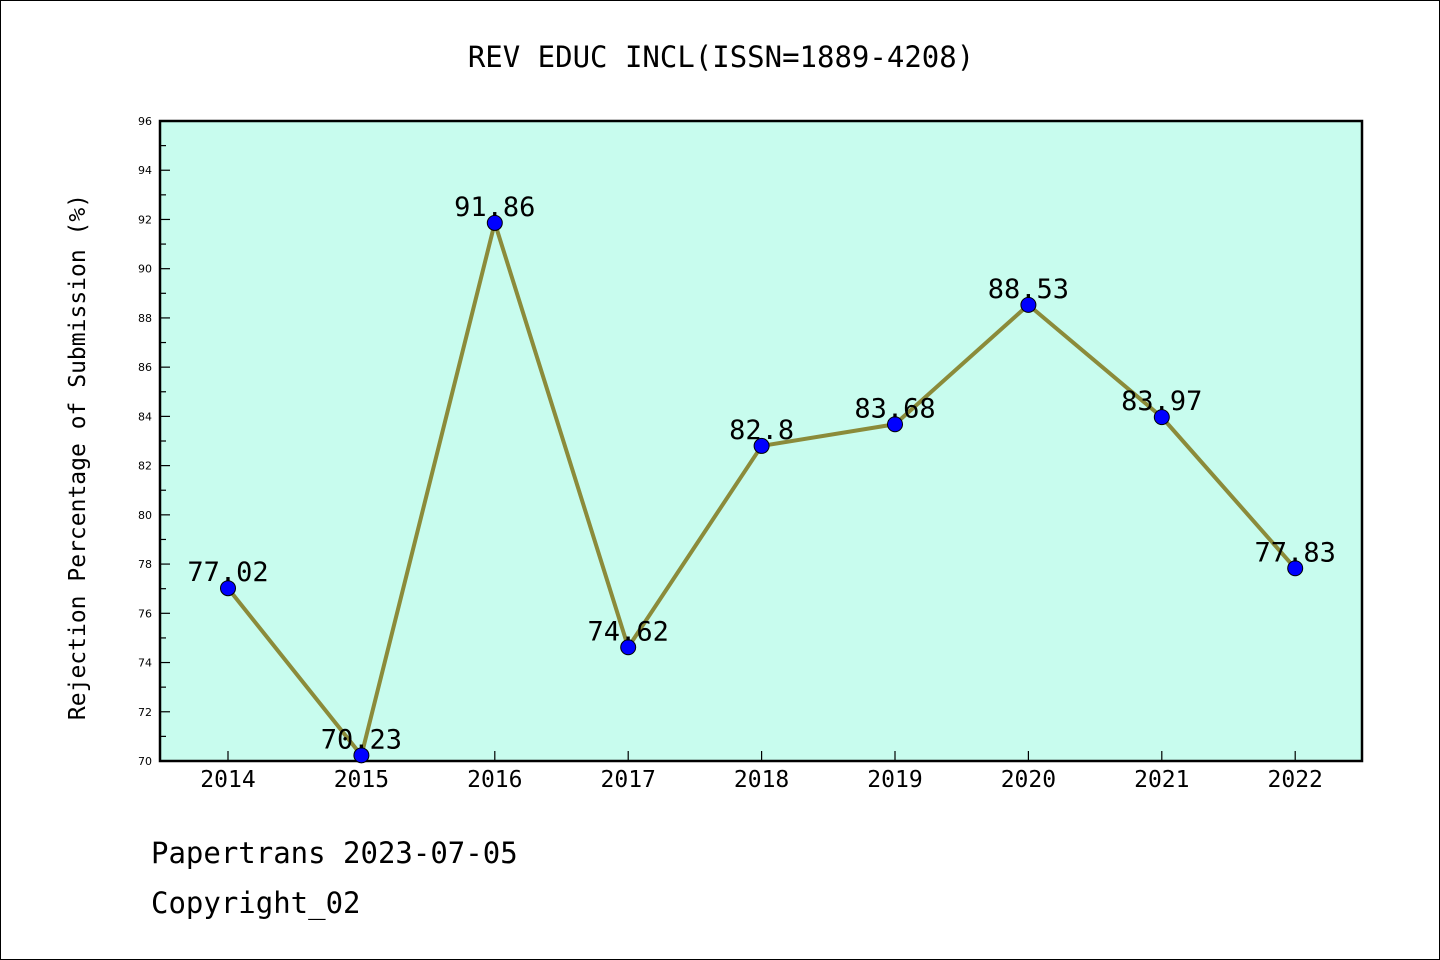  Describe the element at coordinates (494, 207) in the screenshot. I see `data-label: 91.86` at that location.